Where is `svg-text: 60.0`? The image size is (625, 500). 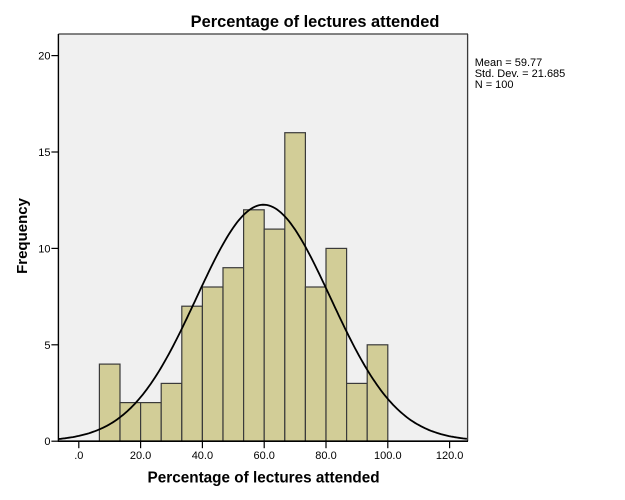 svg-text: 60.0 is located at coordinates (263, 456).